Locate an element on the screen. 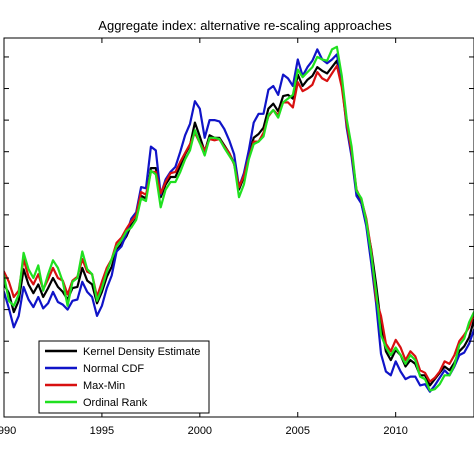 The width and height of the screenshot is (474, 474). legend-label: Normal CDF is located at coordinates (113, 369).